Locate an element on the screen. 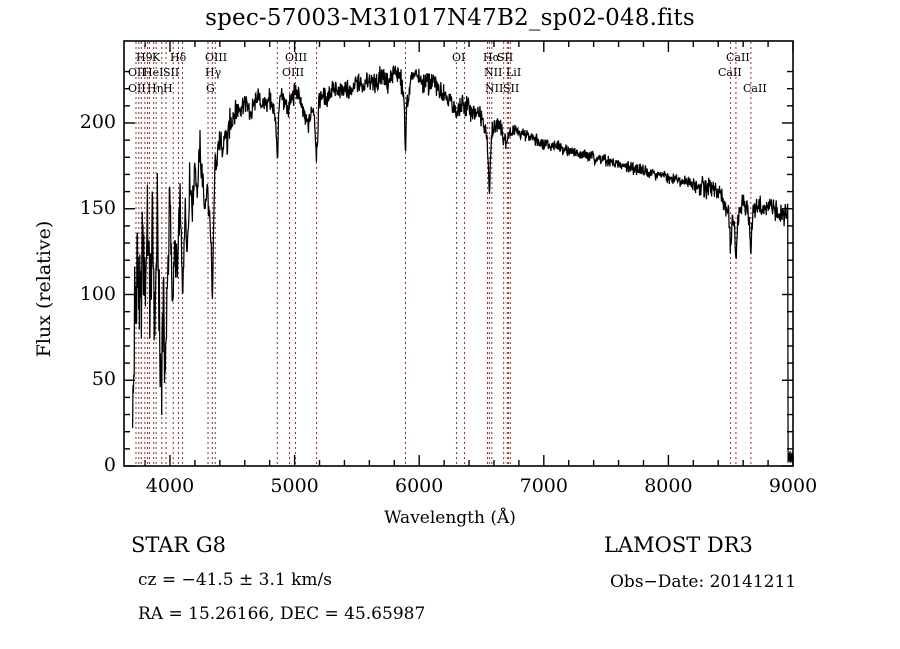  spectral-line-label: Hγ is located at coordinates (213, 72).